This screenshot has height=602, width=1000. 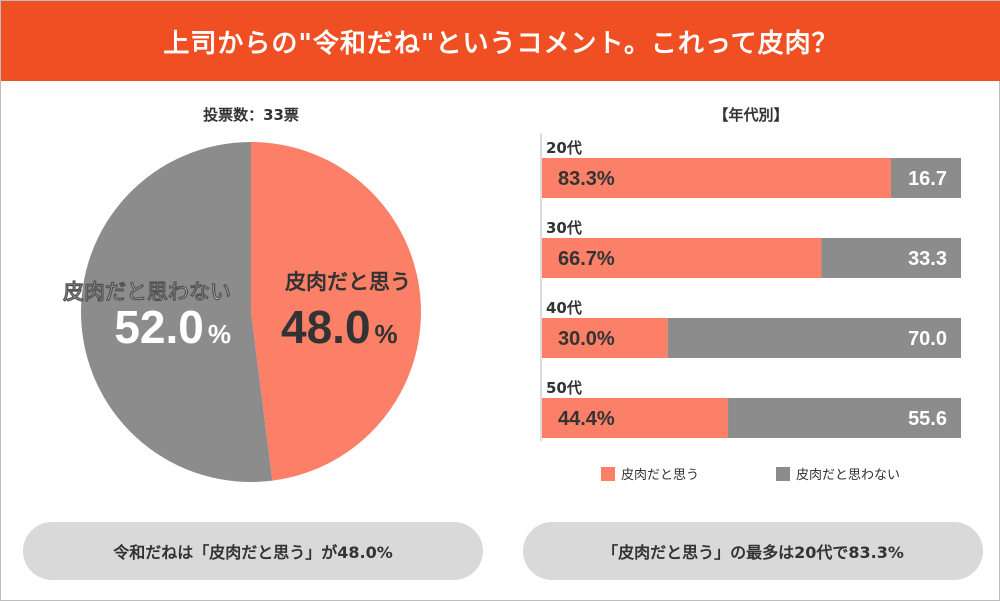 I want to click on bar-value-yes: 30.0%, so click(x=586, y=339).